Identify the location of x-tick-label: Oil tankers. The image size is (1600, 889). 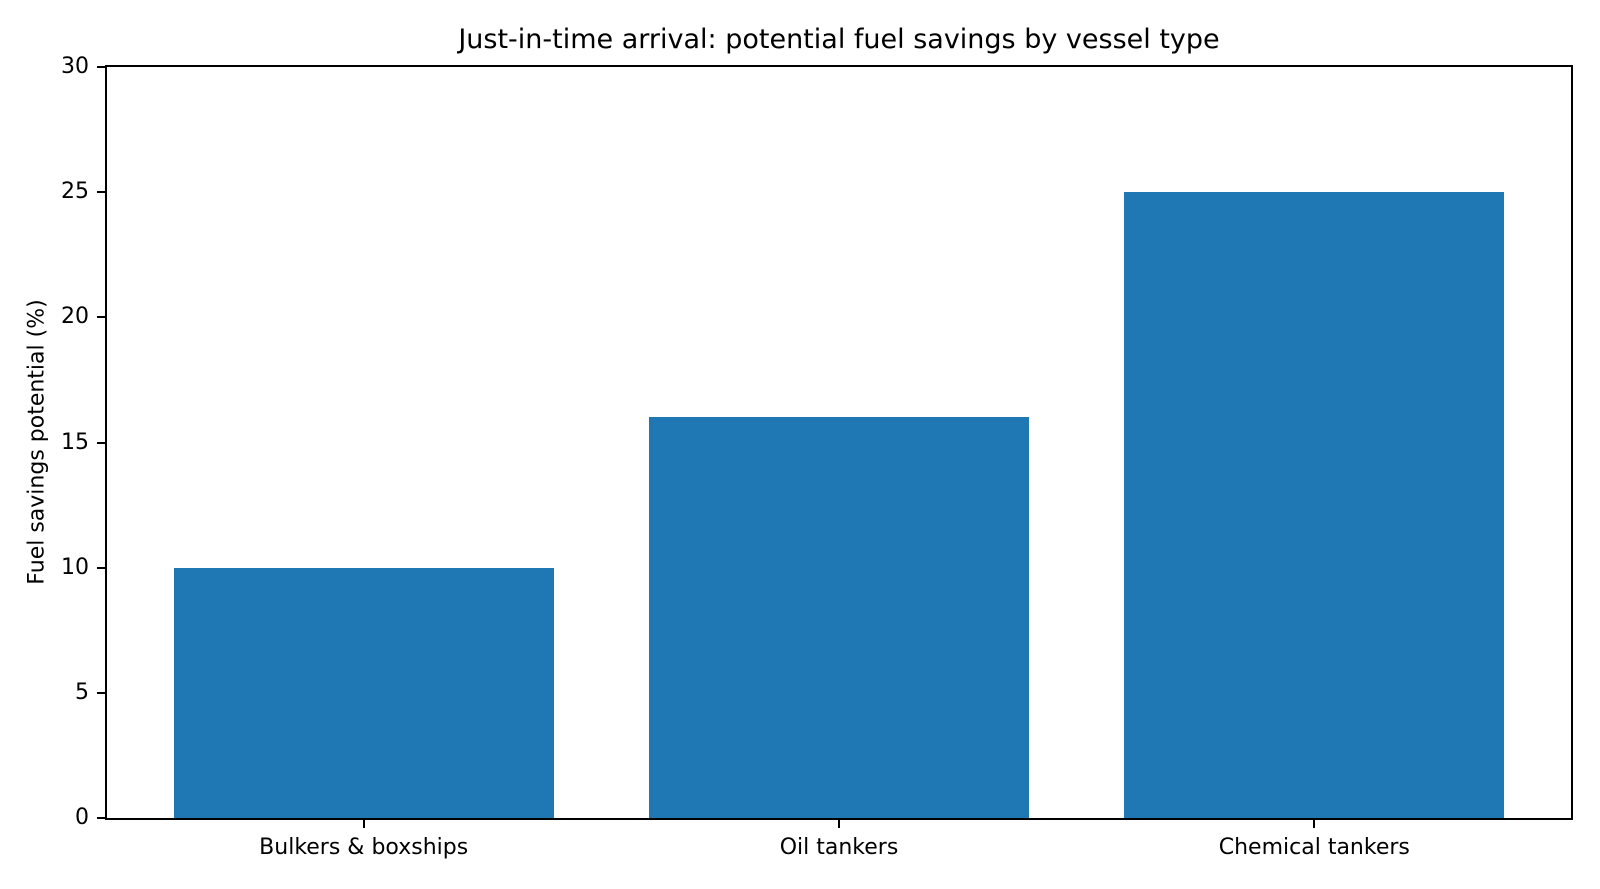
(839, 847).